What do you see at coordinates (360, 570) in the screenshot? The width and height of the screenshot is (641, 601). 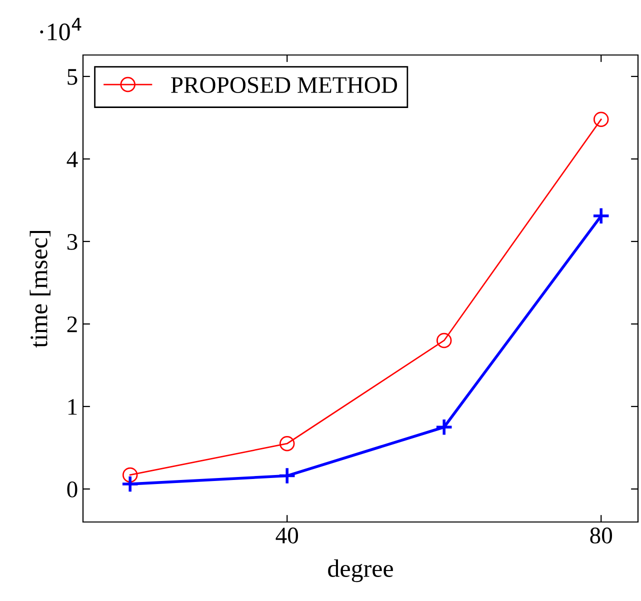 I see `x-axis-title: degree` at bounding box center [360, 570].